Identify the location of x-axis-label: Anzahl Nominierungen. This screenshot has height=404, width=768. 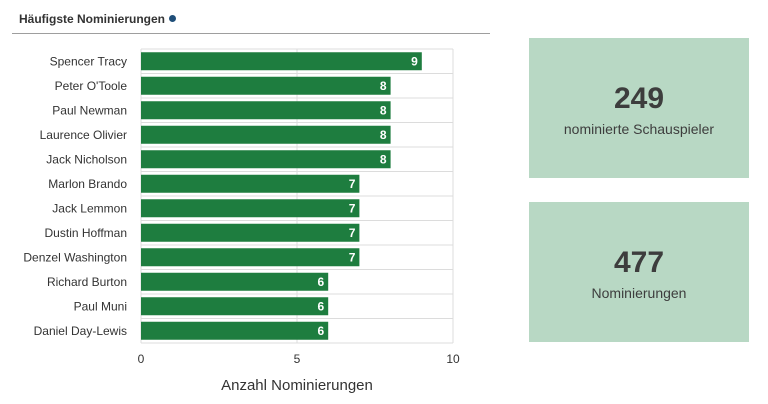
(297, 385).